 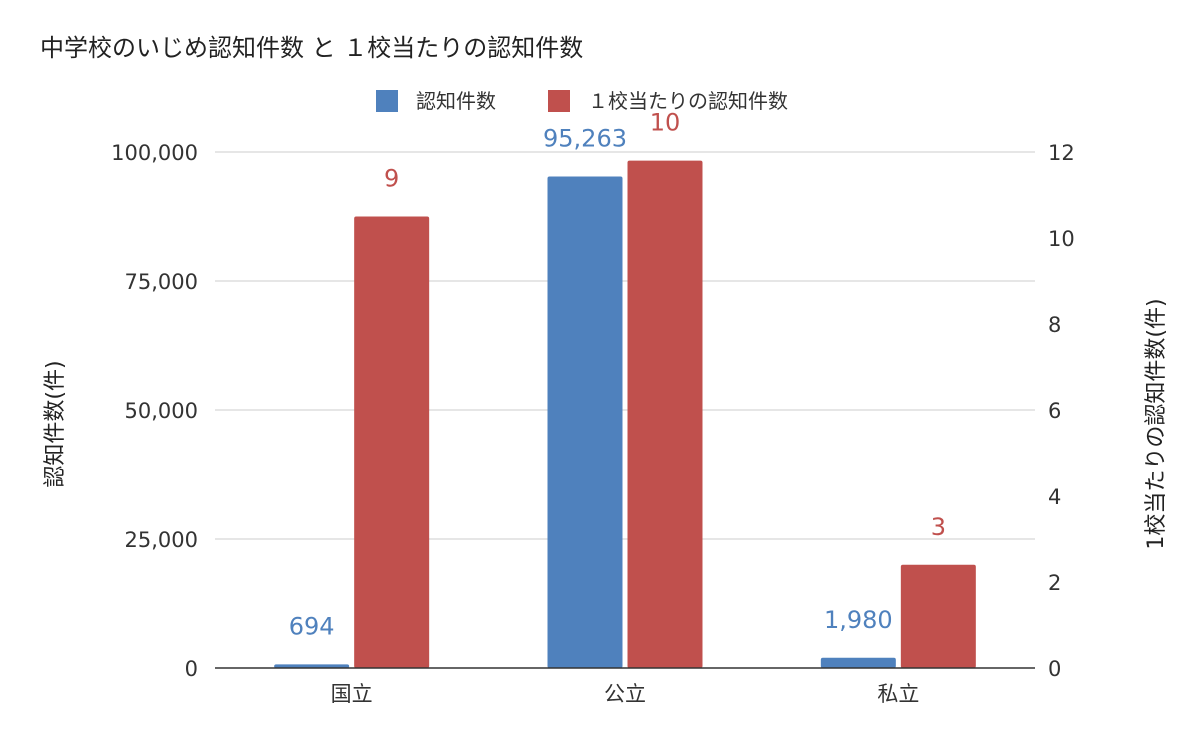 What do you see at coordinates (161, 411) in the screenshot?
I see `left-tick-label-2: 50,000` at bounding box center [161, 411].